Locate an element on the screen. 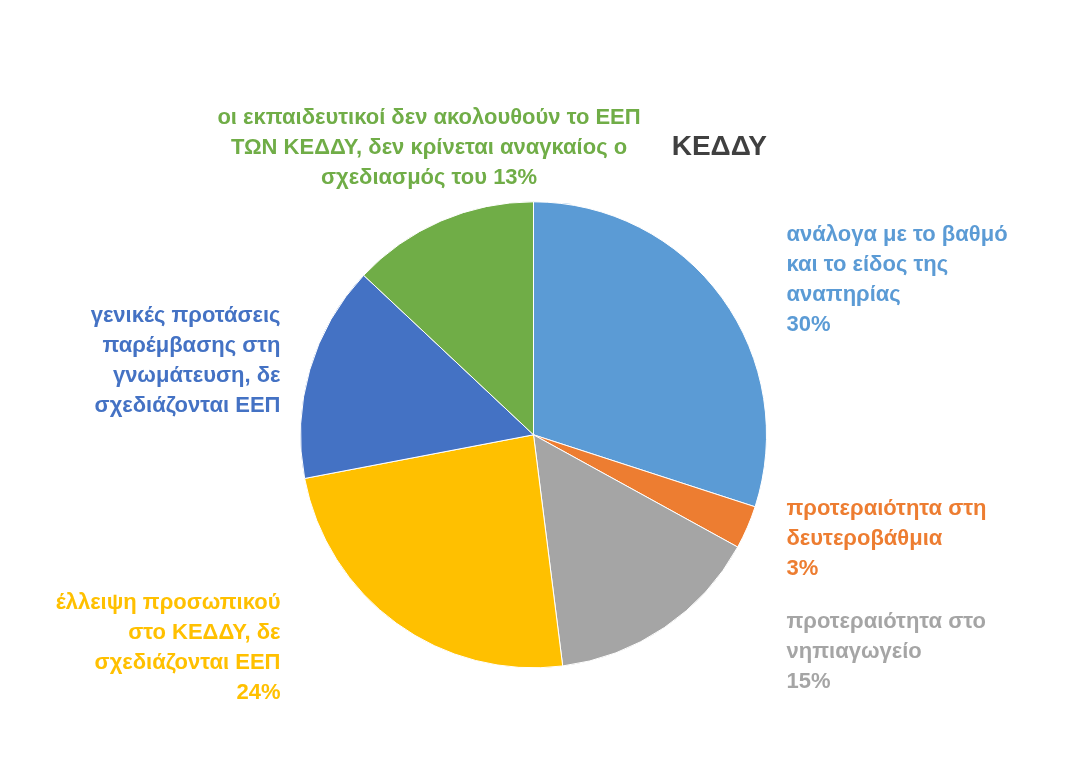 The height and width of the screenshot is (766, 1067). data-label: 24% is located at coordinates (258, 691).